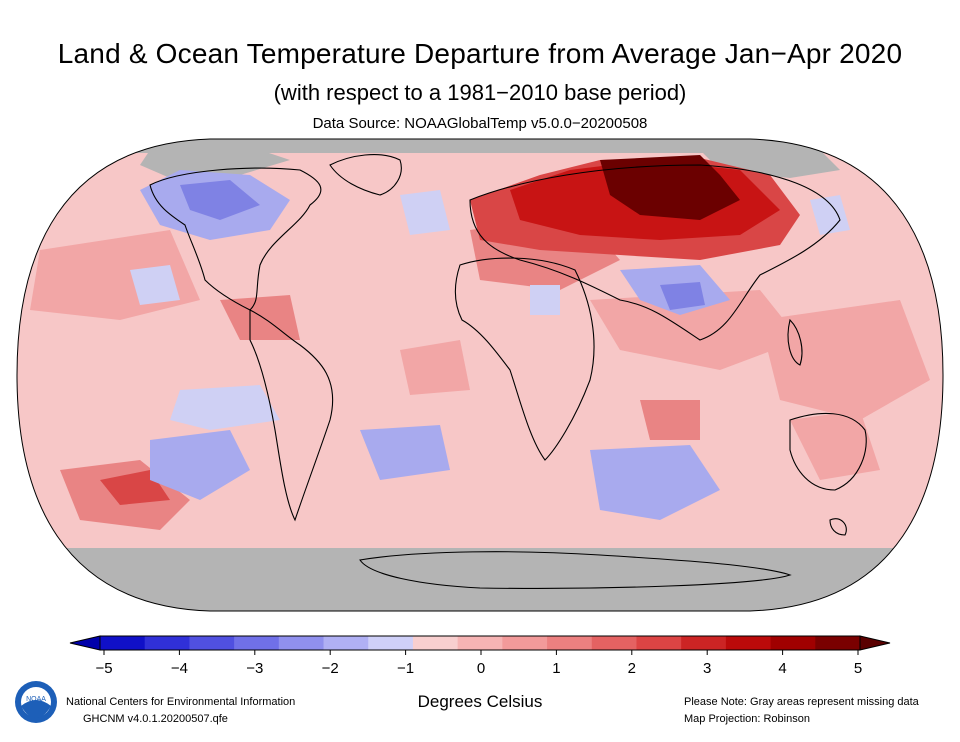 This screenshot has width=960, height=742. What do you see at coordinates (480, 554) in the screenshot?
I see `missing-antarctic-edge` at bounding box center [480, 554].